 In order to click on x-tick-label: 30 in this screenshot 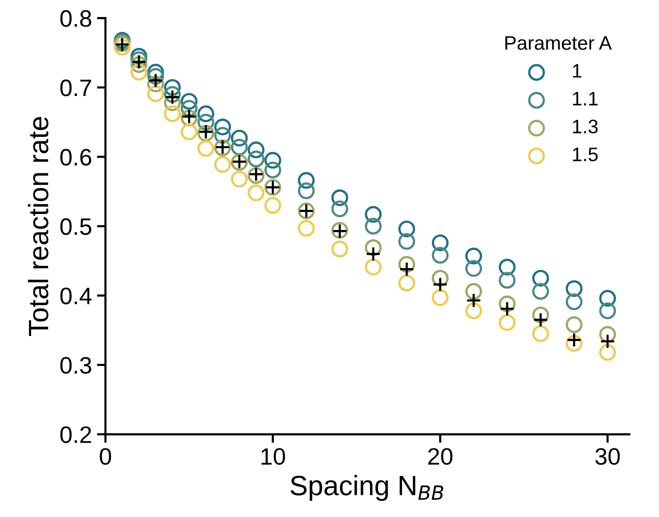, I will do `click(607, 456)`.